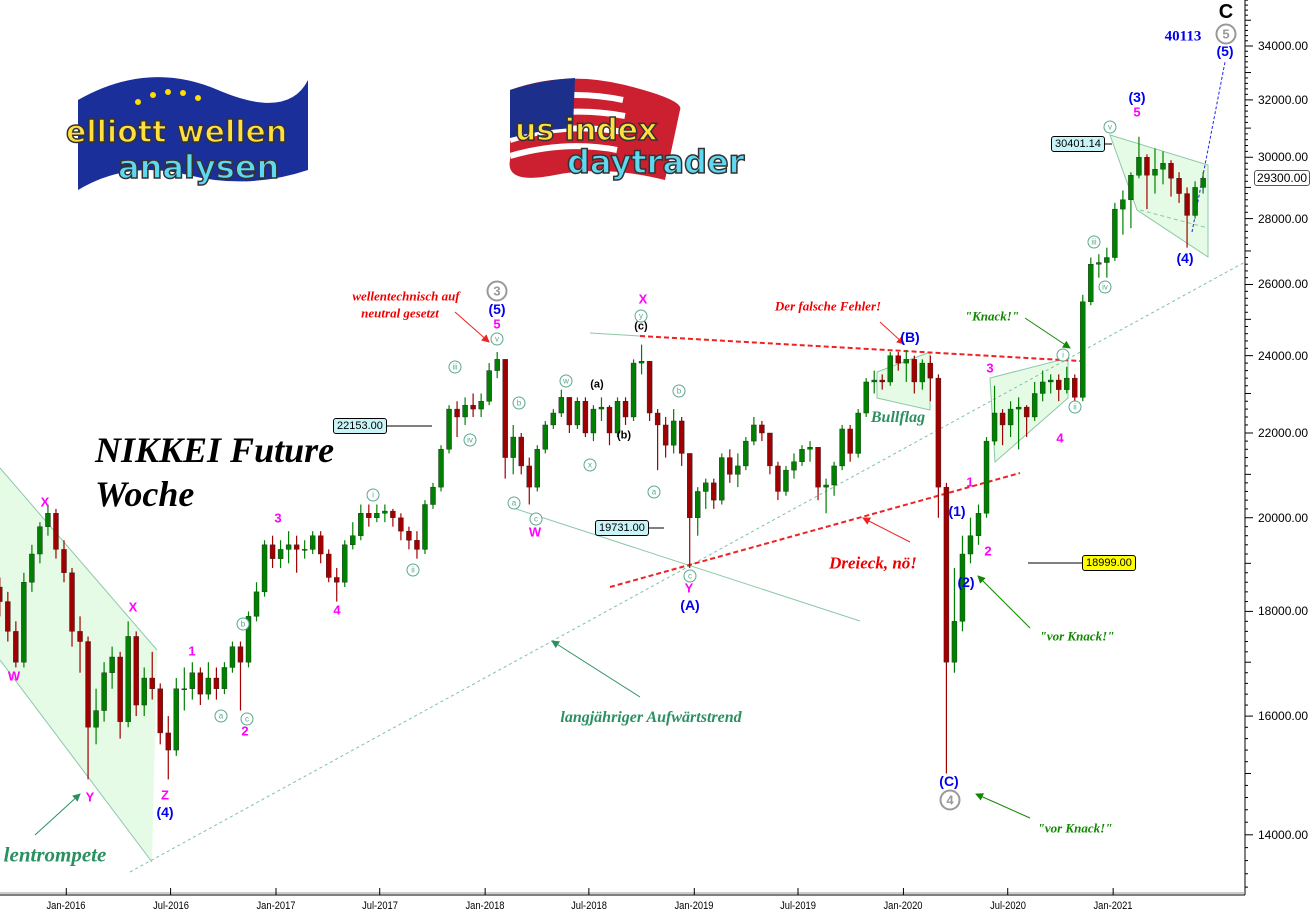  Describe the element at coordinates (1283, 218) in the screenshot. I see `y-tick-label: 28000.00` at that location.